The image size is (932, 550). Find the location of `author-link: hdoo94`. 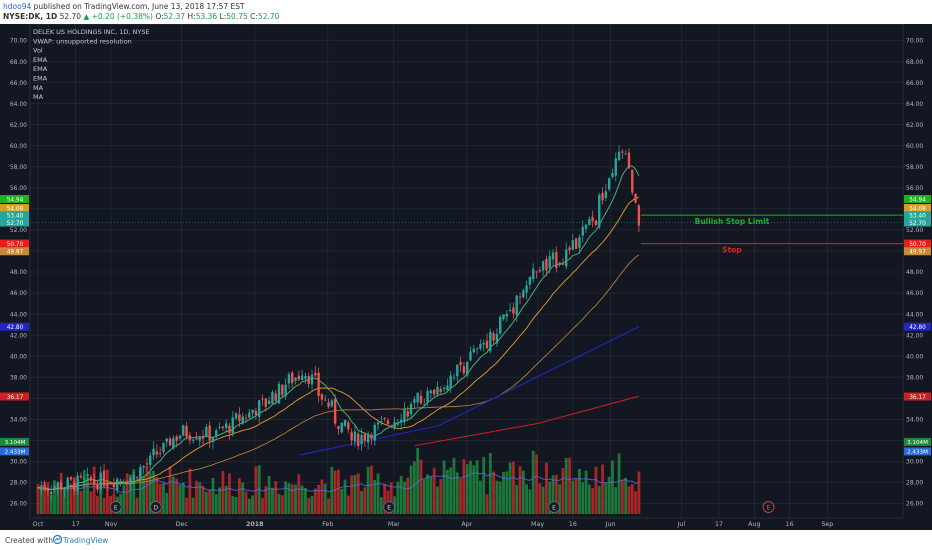

author-link: hdoo94 is located at coordinates (17, 6).